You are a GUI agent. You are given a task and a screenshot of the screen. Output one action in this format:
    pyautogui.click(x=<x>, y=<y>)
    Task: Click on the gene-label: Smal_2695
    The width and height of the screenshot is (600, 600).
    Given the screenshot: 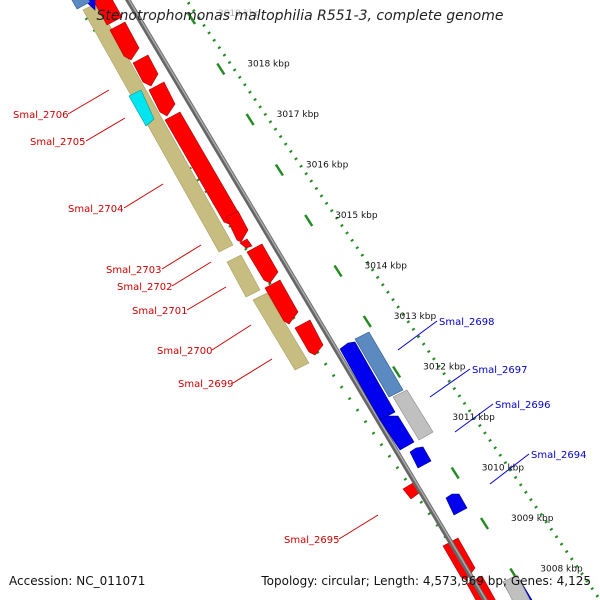 What is the action you would take?
    pyautogui.click(x=311, y=540)
    